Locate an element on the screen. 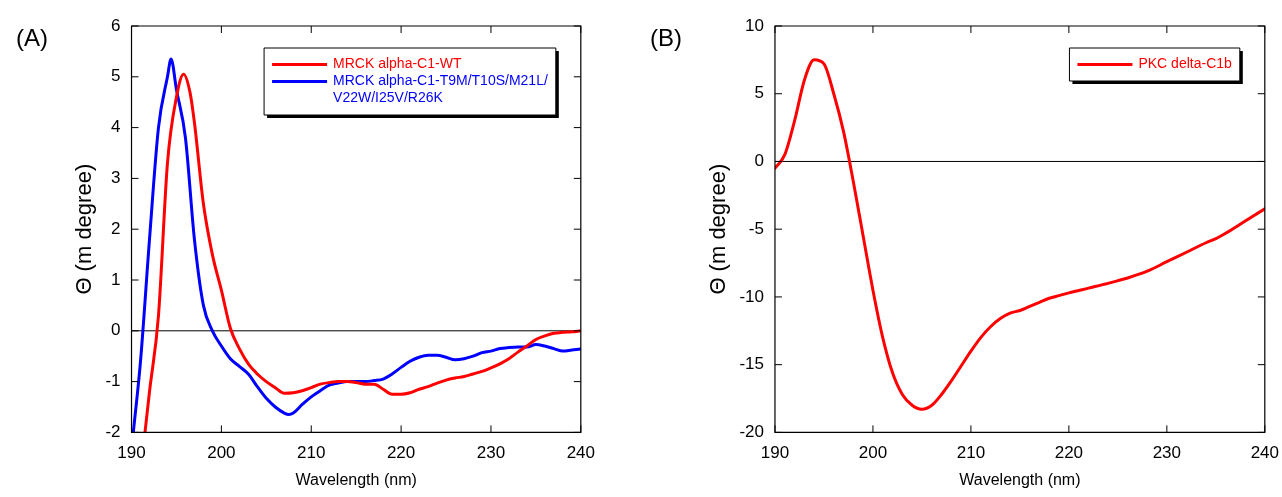  y-tick-label: 1 is located at coordinates (116, 279).